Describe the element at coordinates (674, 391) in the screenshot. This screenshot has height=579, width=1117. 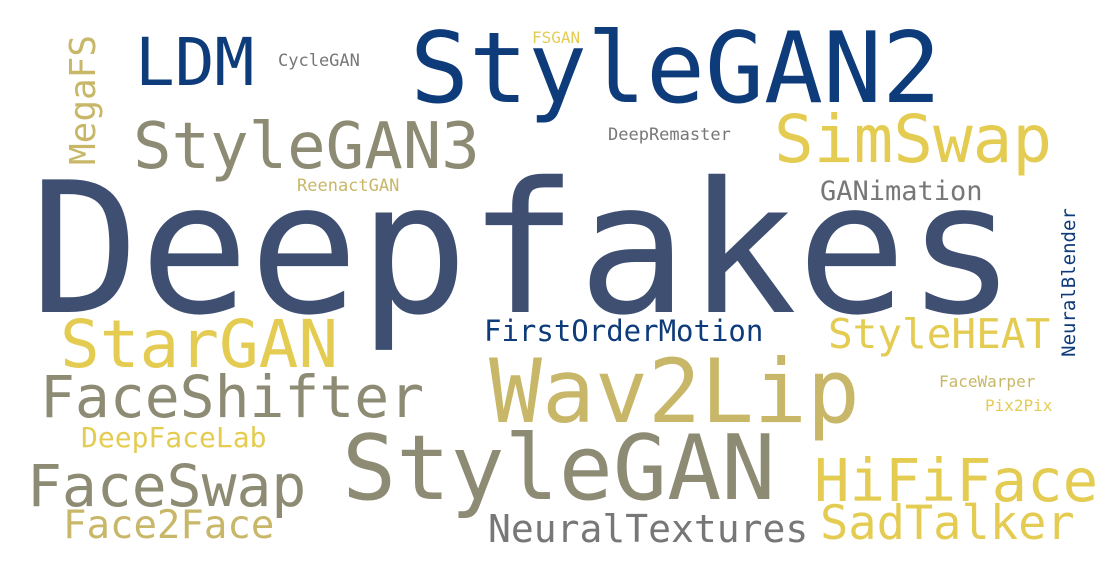
I see `word-wav2lip: Wav2Lip` at that location.